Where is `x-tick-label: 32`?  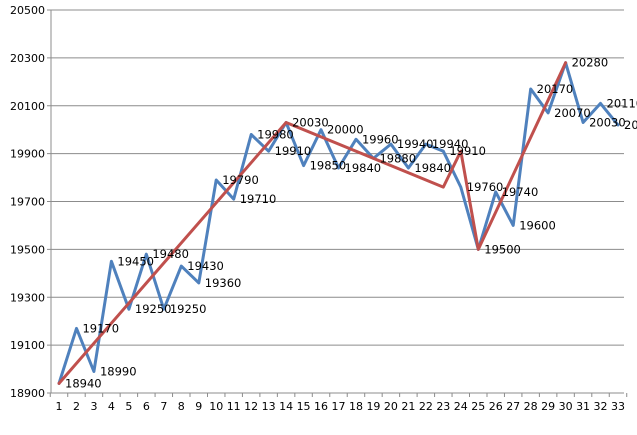
x-tick-label: 32 is located at coordinates (601, 406).